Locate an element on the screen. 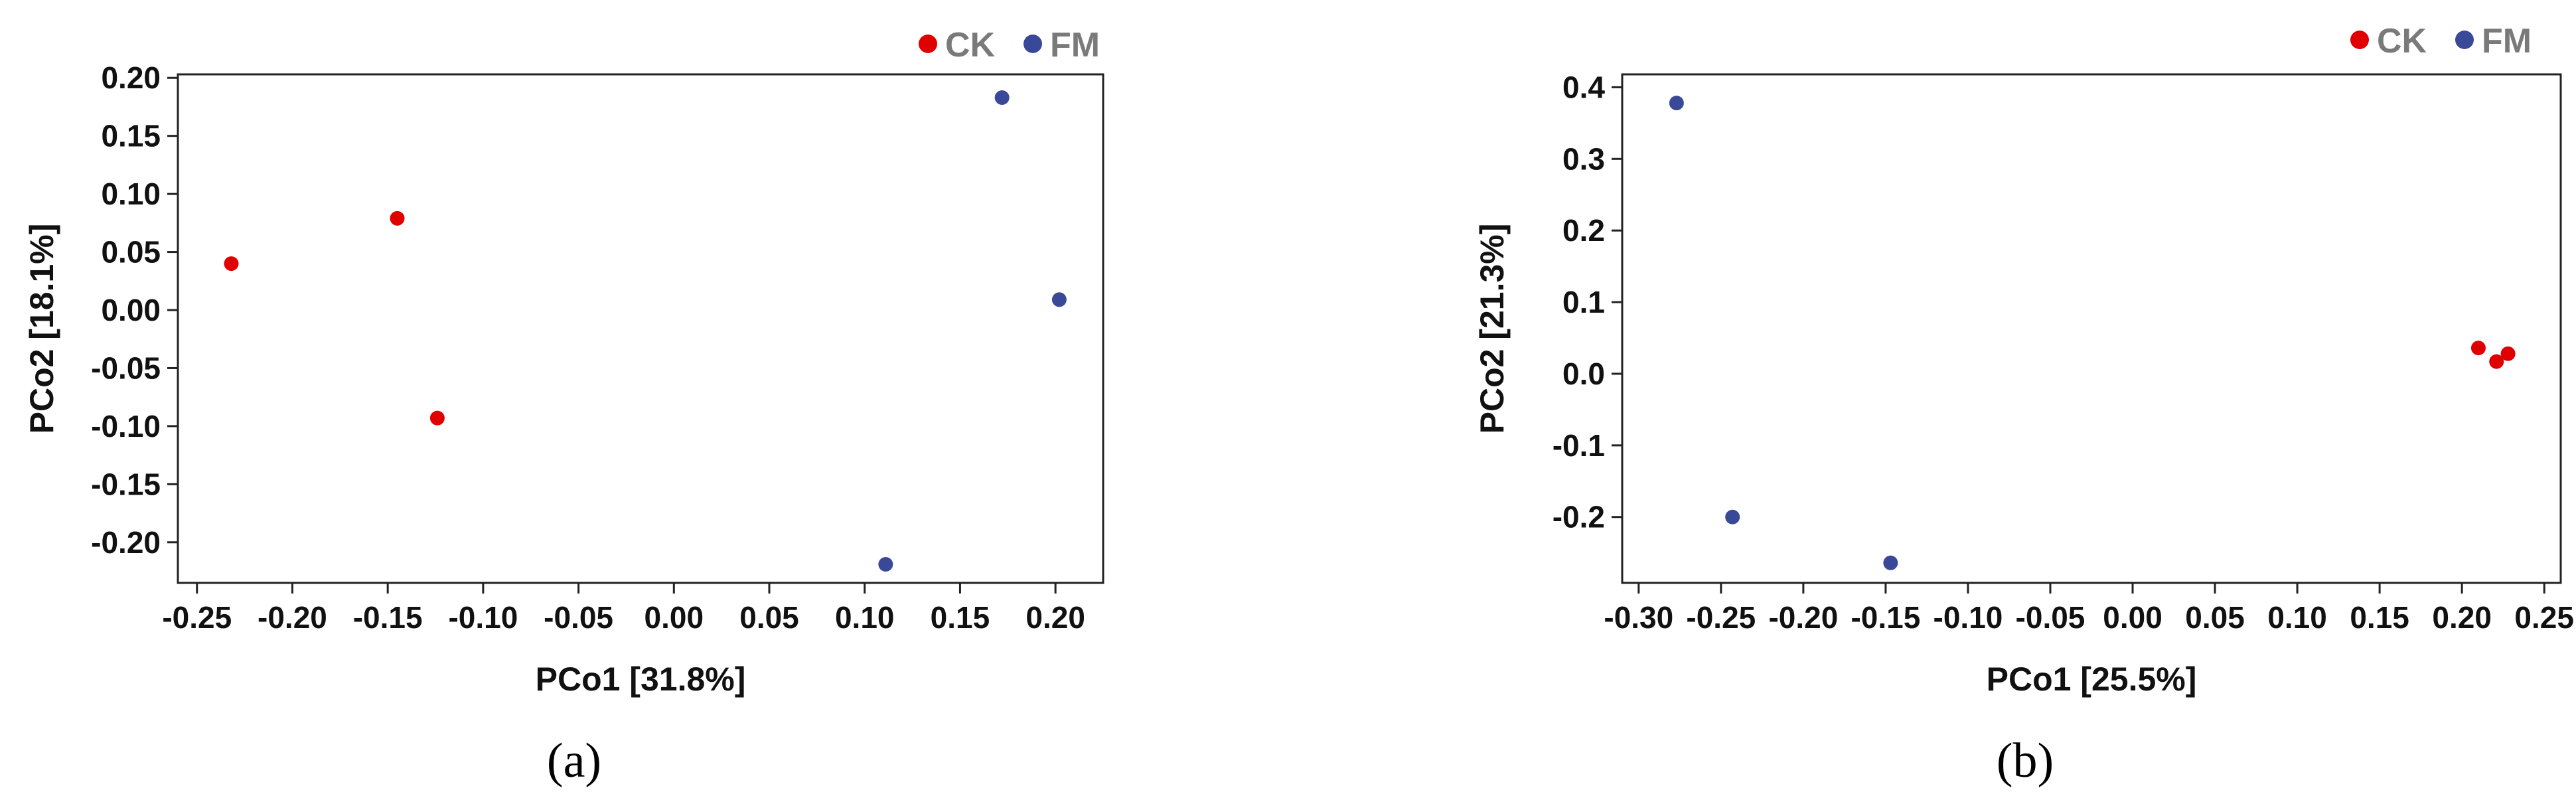 This screenshot has width=2576, height=800. y-tick-label: -0.20 is located at coordinates (126, 542).